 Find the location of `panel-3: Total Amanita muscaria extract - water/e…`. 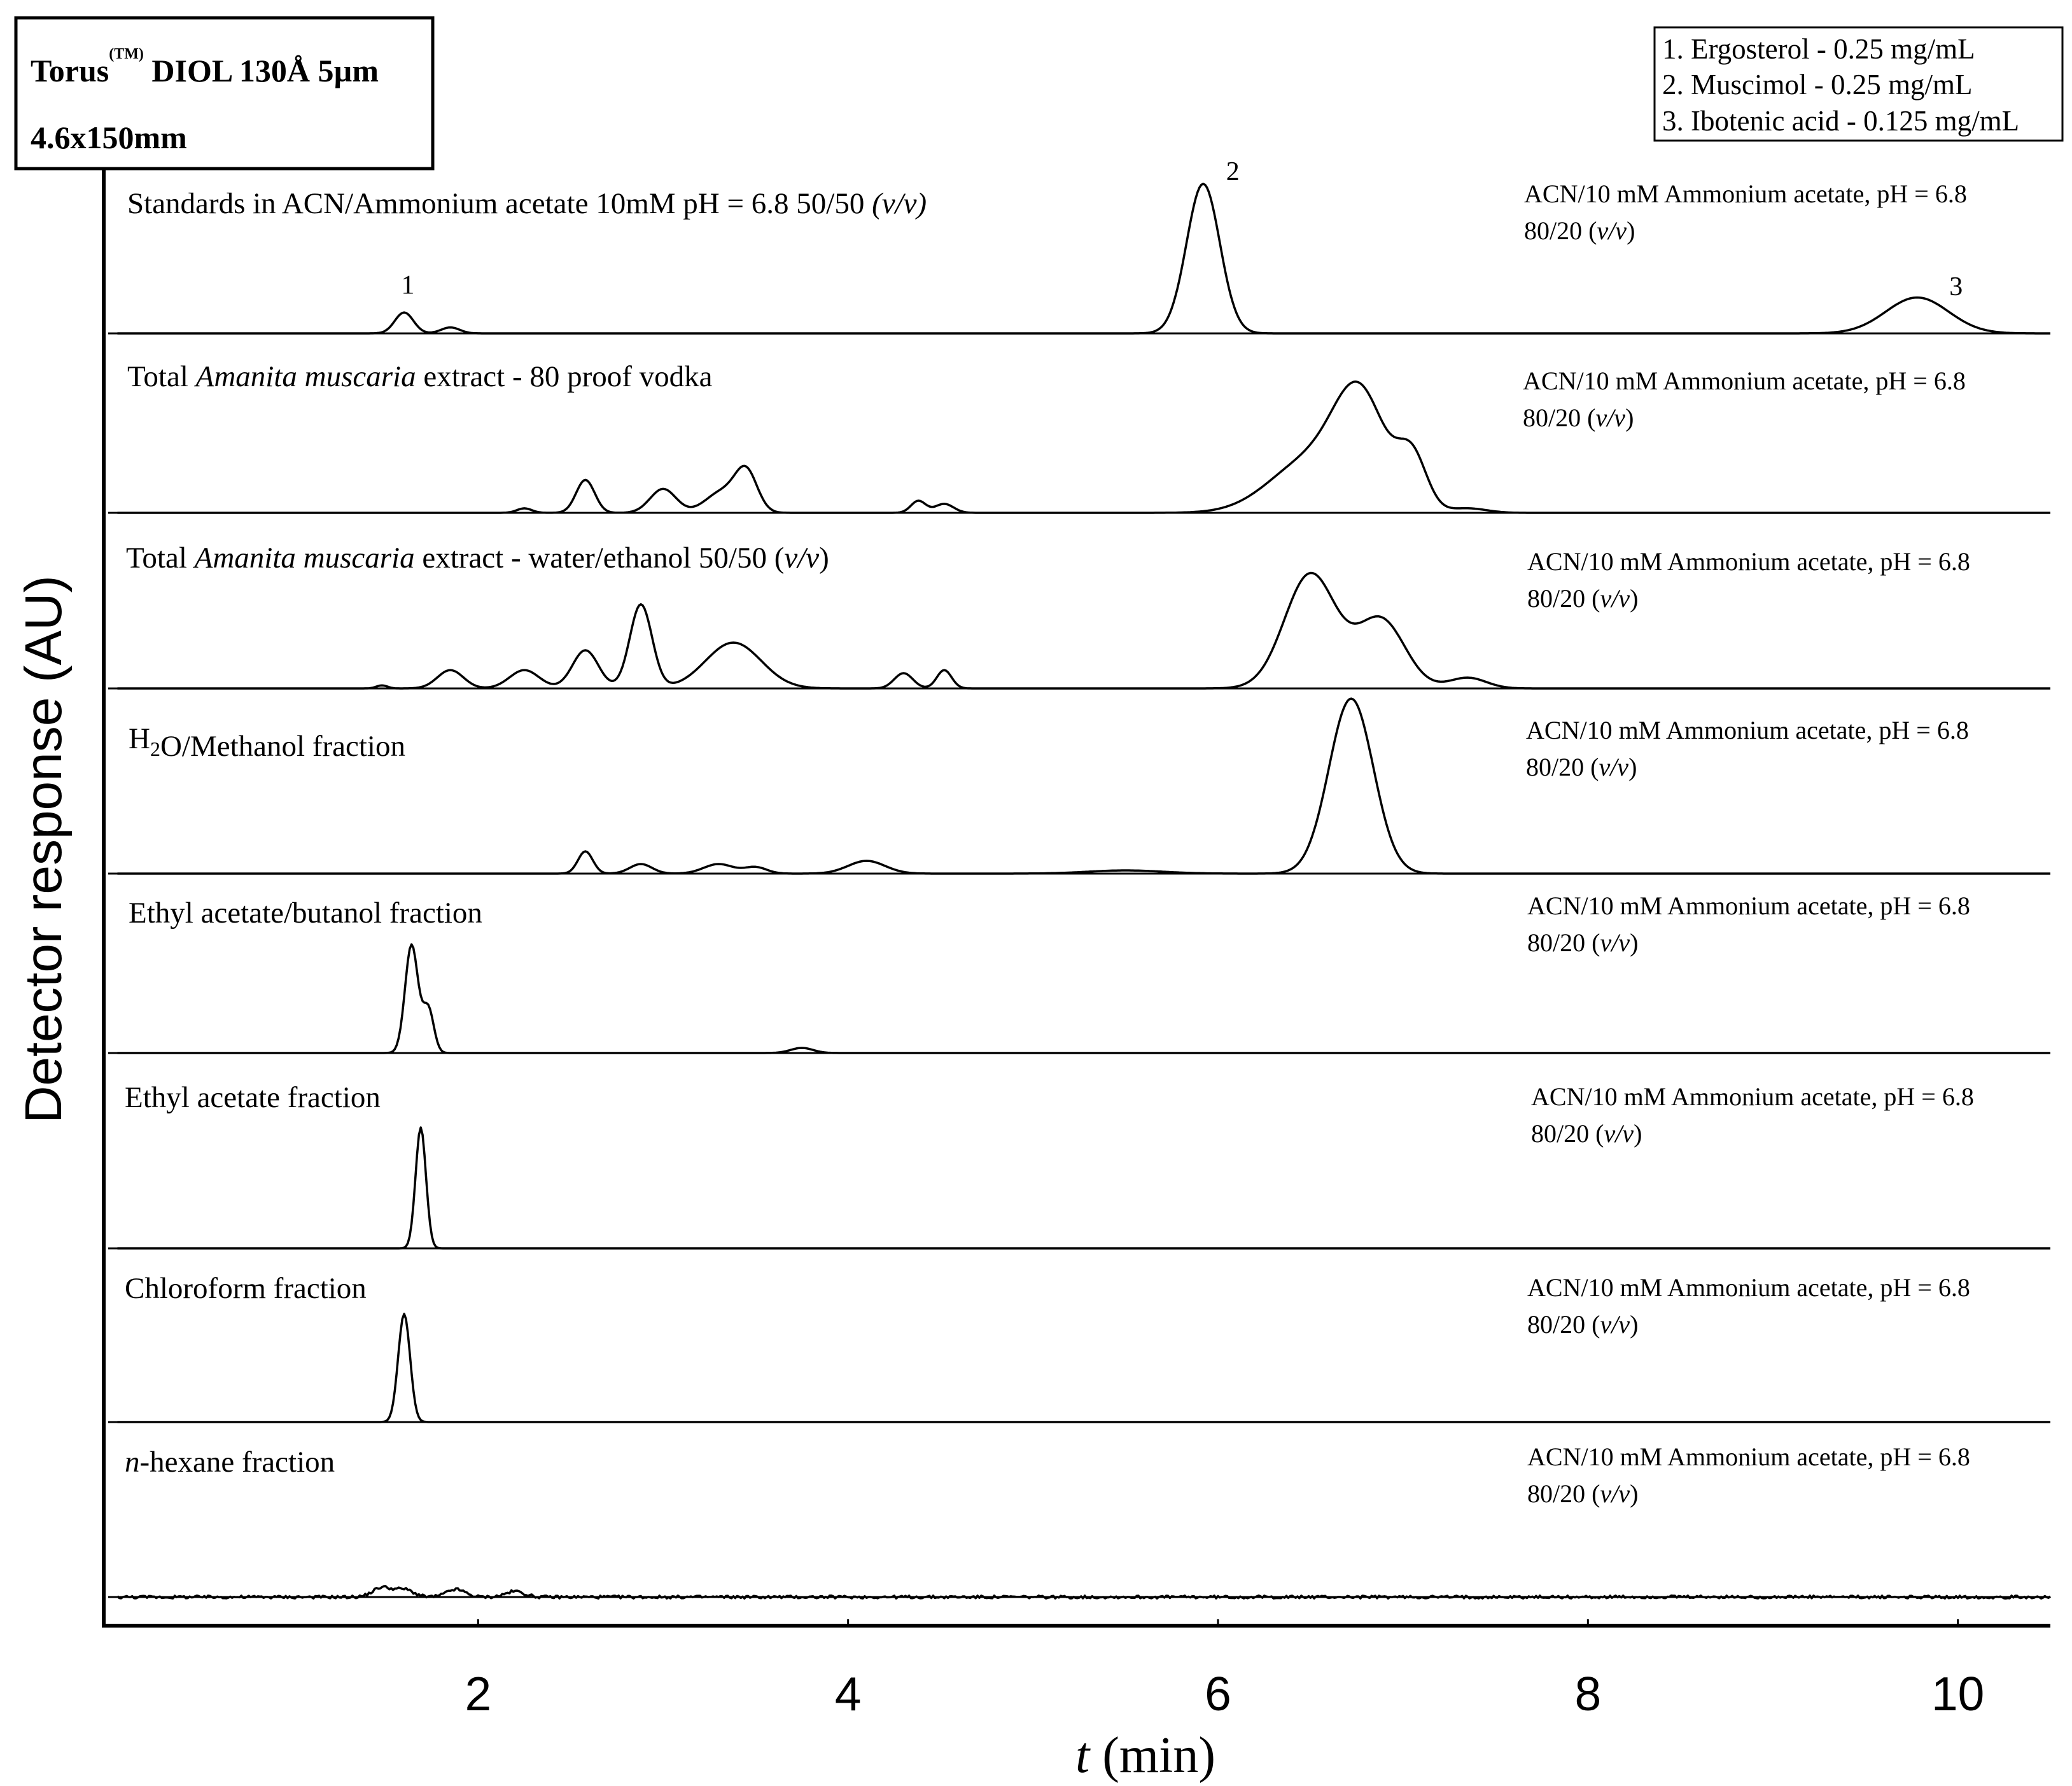

panel-3: Total Amanita muscaria extract - water/e… is located at coordinates (1079, 615).